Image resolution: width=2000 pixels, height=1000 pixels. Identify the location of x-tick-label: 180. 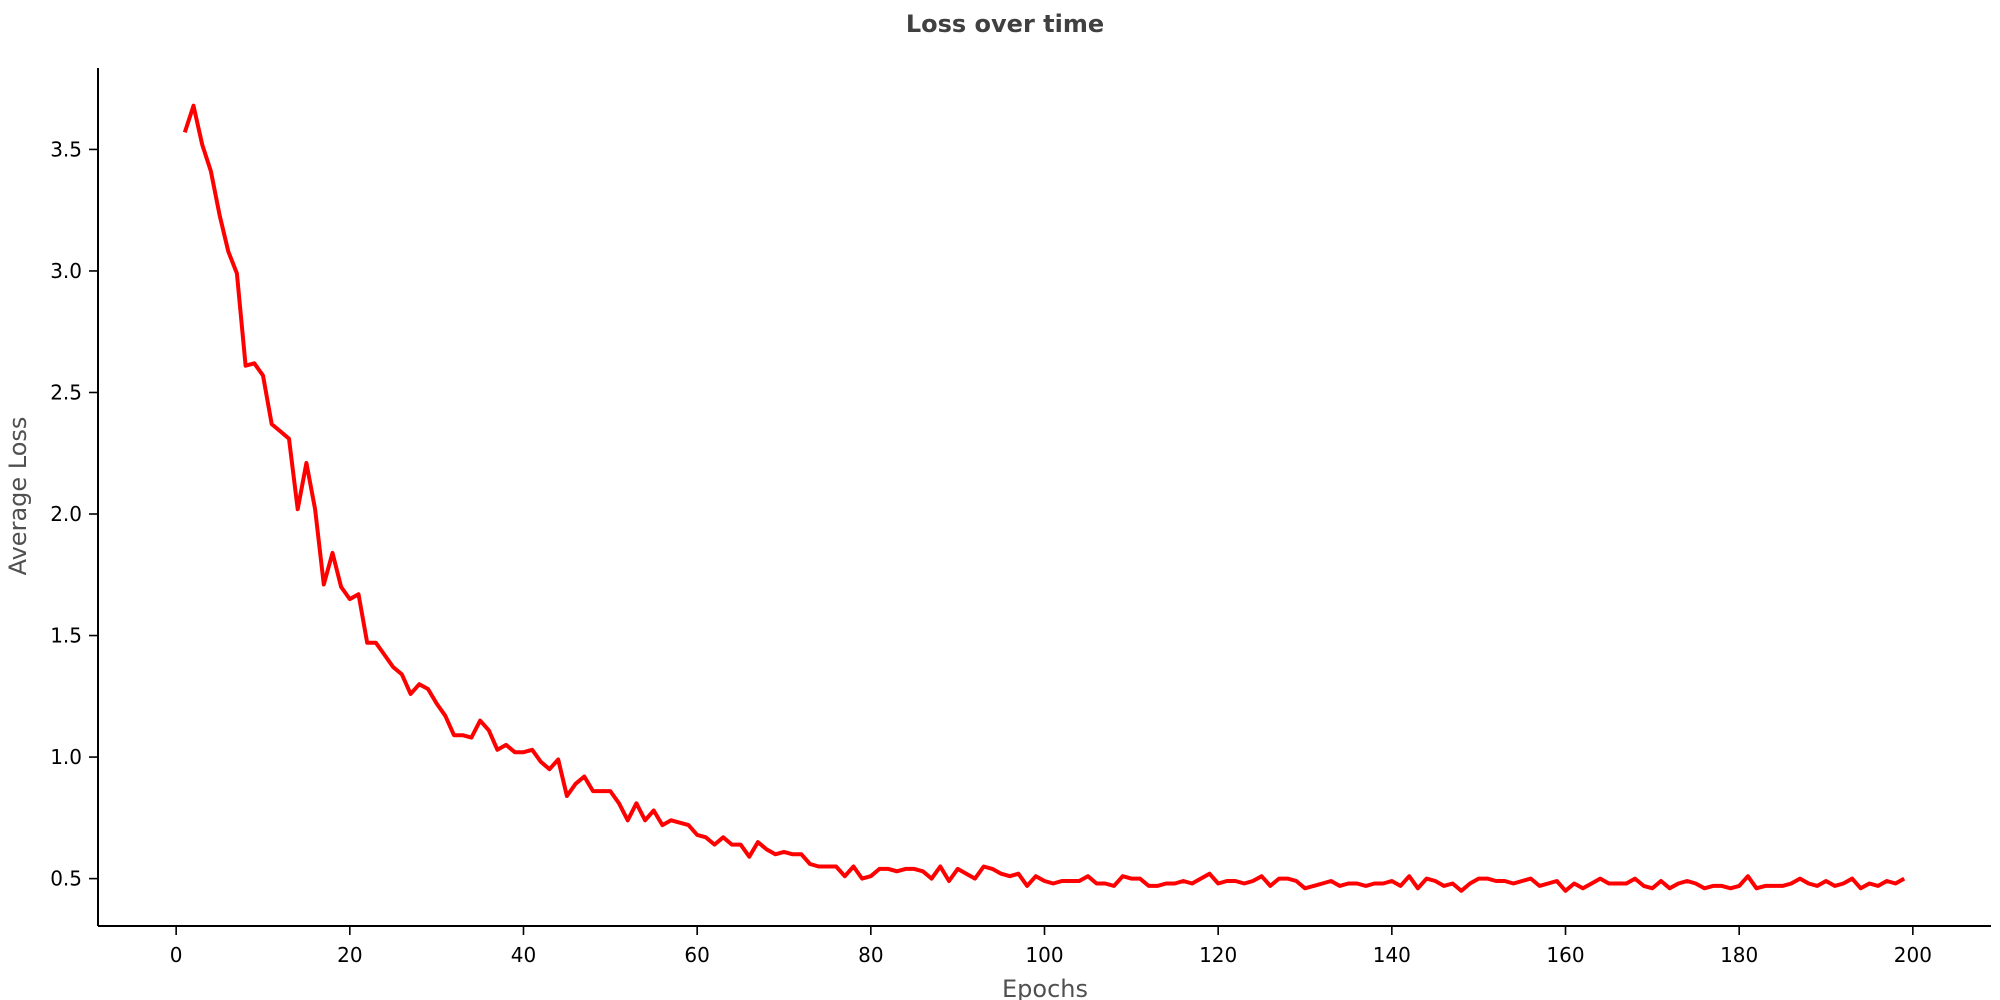
(1739, 955).